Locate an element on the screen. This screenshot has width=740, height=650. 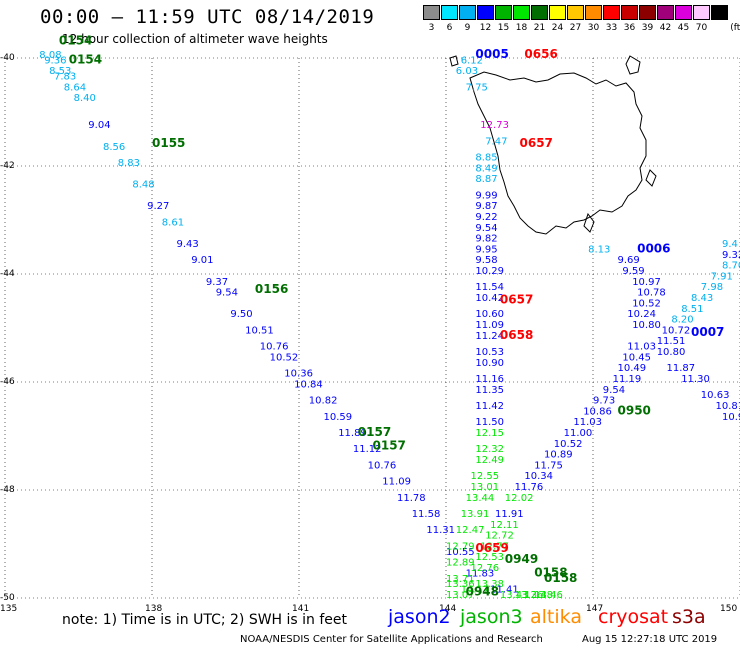
swh-value: 8.40 is located at coordinates (85, 98).